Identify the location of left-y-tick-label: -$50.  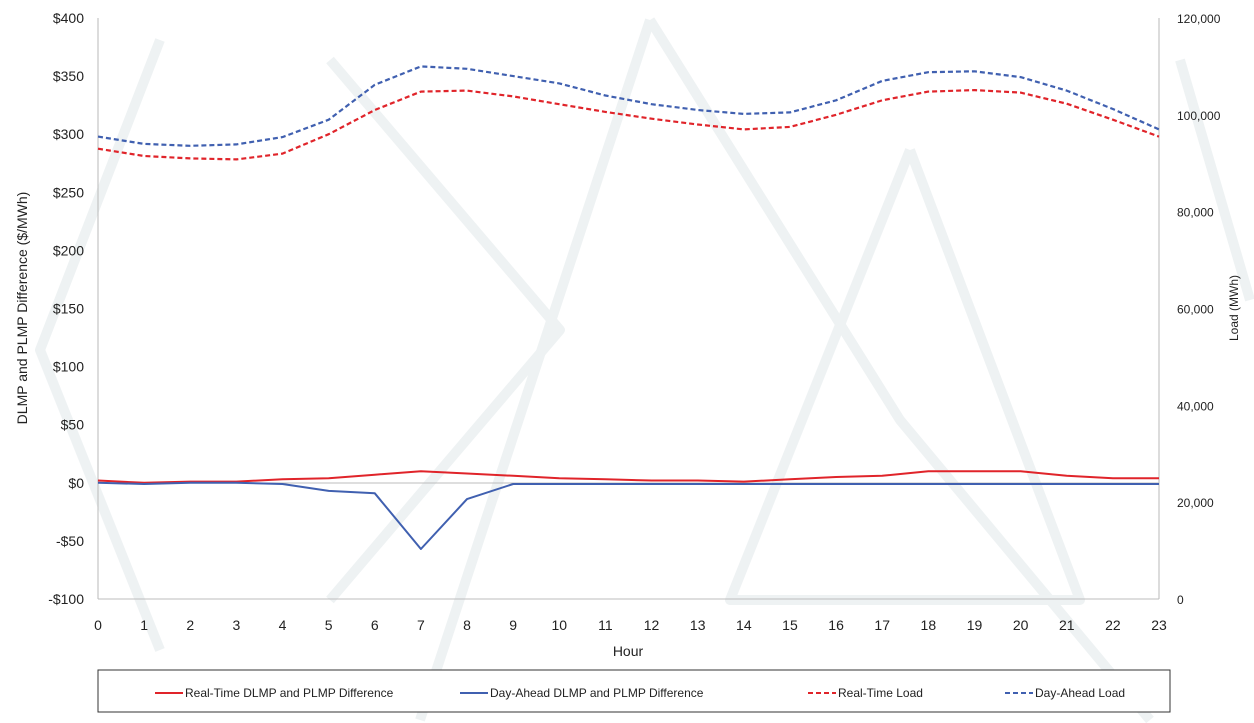
(70, 541).